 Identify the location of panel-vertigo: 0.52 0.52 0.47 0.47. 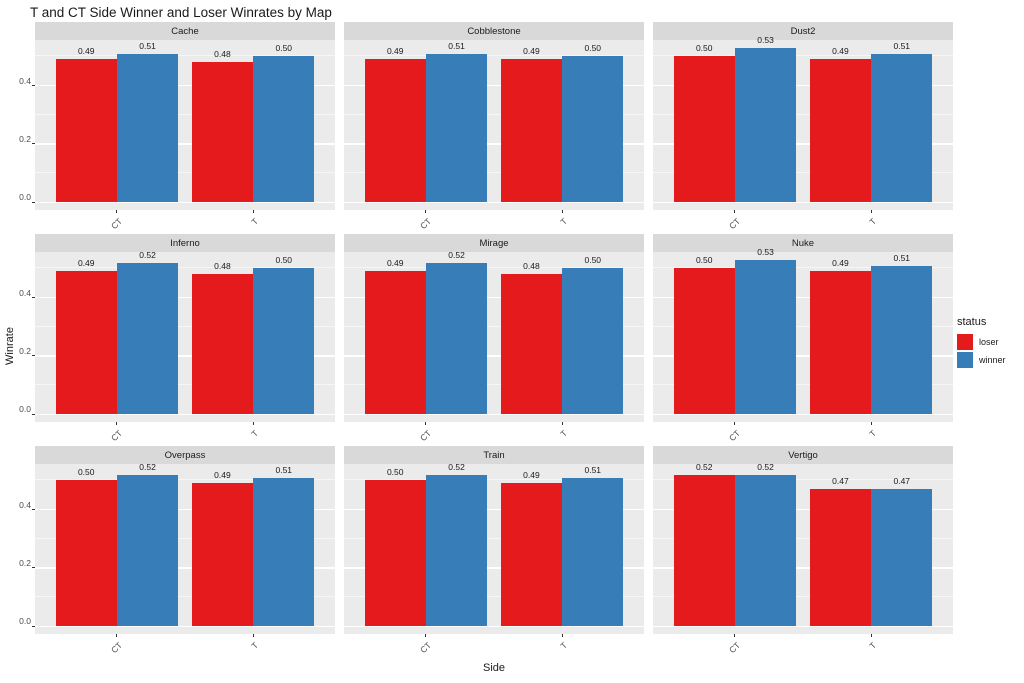
(803, 548).